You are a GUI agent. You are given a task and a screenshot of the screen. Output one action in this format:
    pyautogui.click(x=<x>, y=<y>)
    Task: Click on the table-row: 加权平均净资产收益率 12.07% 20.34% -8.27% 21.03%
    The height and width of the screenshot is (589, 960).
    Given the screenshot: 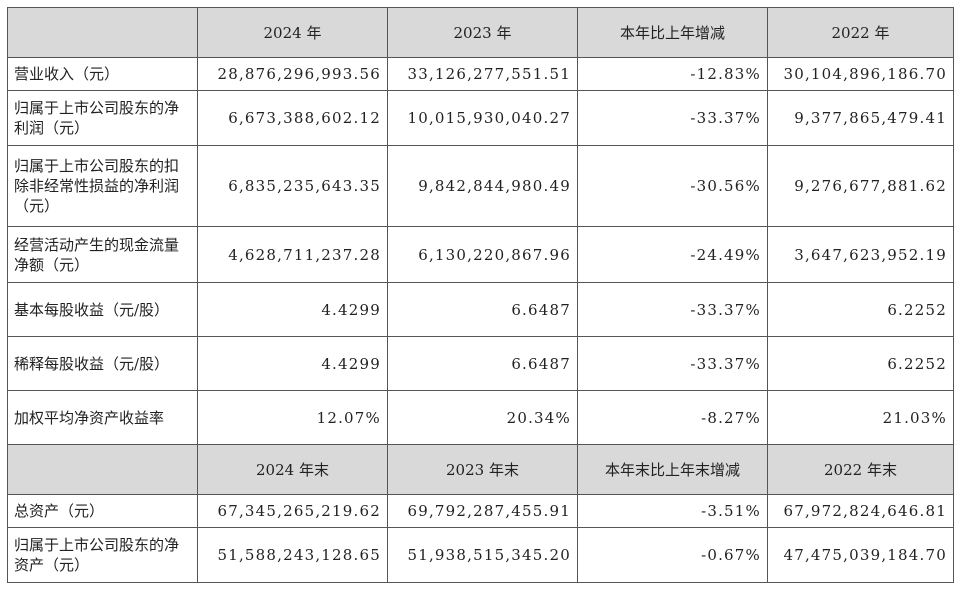 What is the action you would take?
    pyautogui.click(x=480, y=417)
    